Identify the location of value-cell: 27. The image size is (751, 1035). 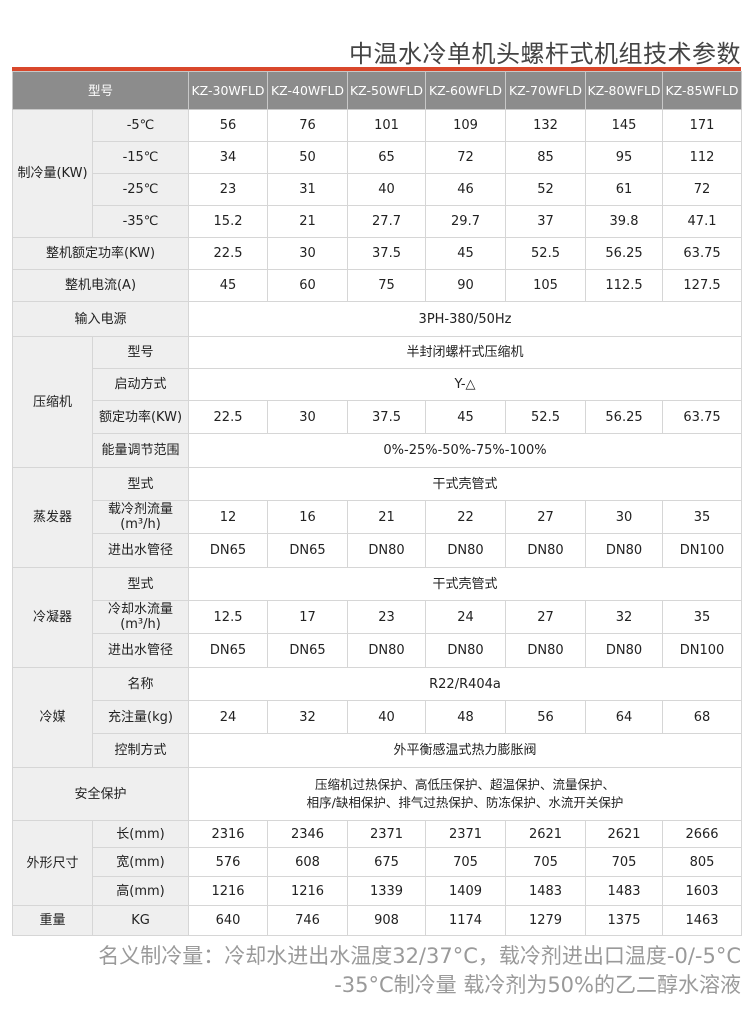
(546, 517).